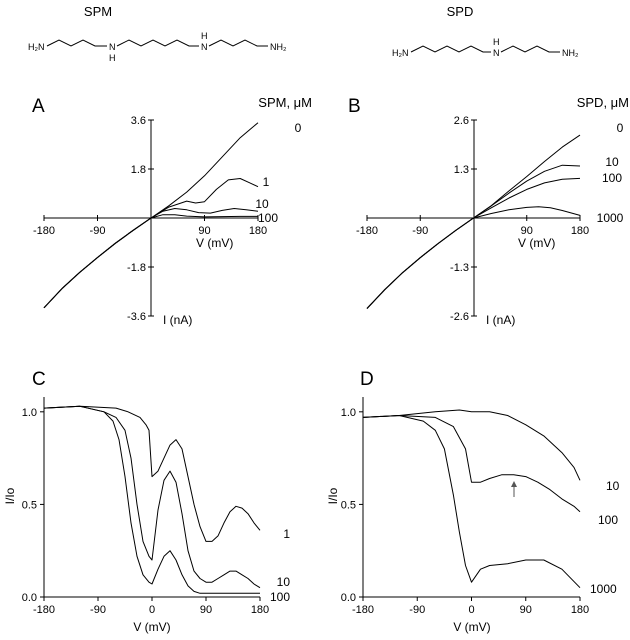 The image size is (630, 640). Describe the element at coordinates (36, 47) in the screenshot. I see `spm-left-group: H₂N` at that location.